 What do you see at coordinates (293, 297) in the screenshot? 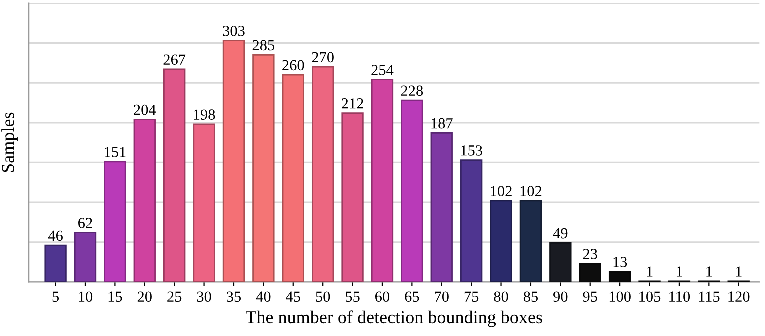
I see `x-tick-label: 45` at bounding box center [293, 297].